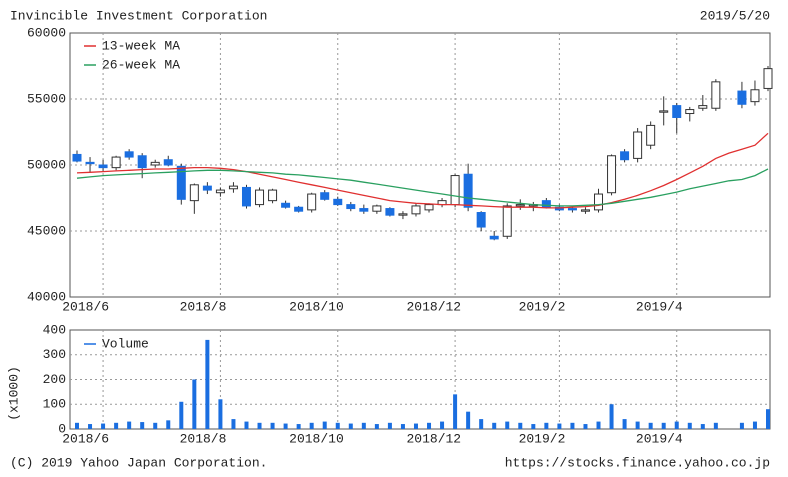 This screenshot has width=788, height=477. What do you see at coordinates (62, 428) in the screenshot?
I see `y-tick-label: 0` at bounding box center [62, 428].